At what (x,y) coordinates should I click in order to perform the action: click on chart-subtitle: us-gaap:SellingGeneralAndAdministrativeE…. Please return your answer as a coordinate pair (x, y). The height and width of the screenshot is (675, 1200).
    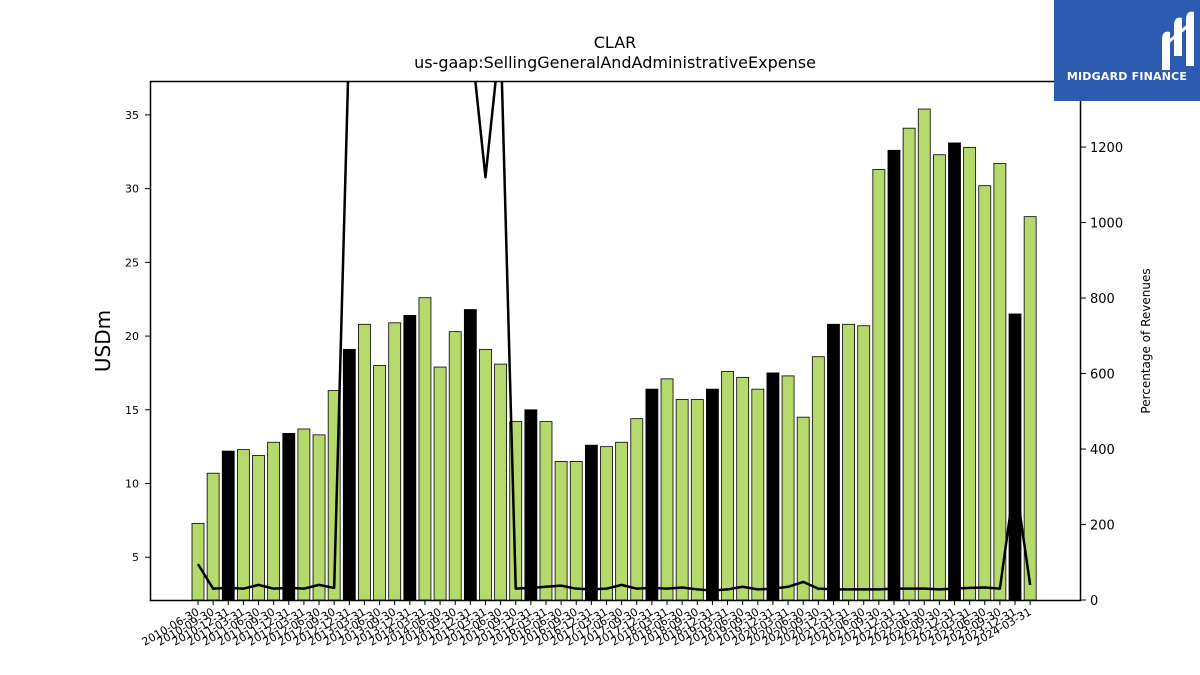
    Looking at the image, I should click on (615, 62).